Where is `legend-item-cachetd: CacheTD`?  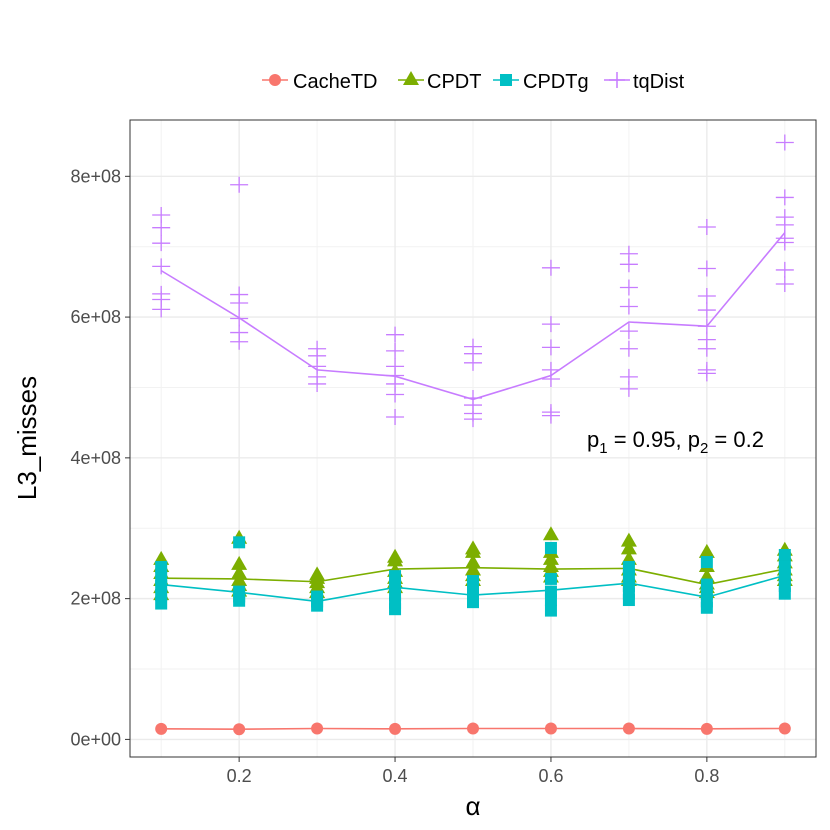 legend-item-cachetd: CacheTD is located at coordinates (319, 82).